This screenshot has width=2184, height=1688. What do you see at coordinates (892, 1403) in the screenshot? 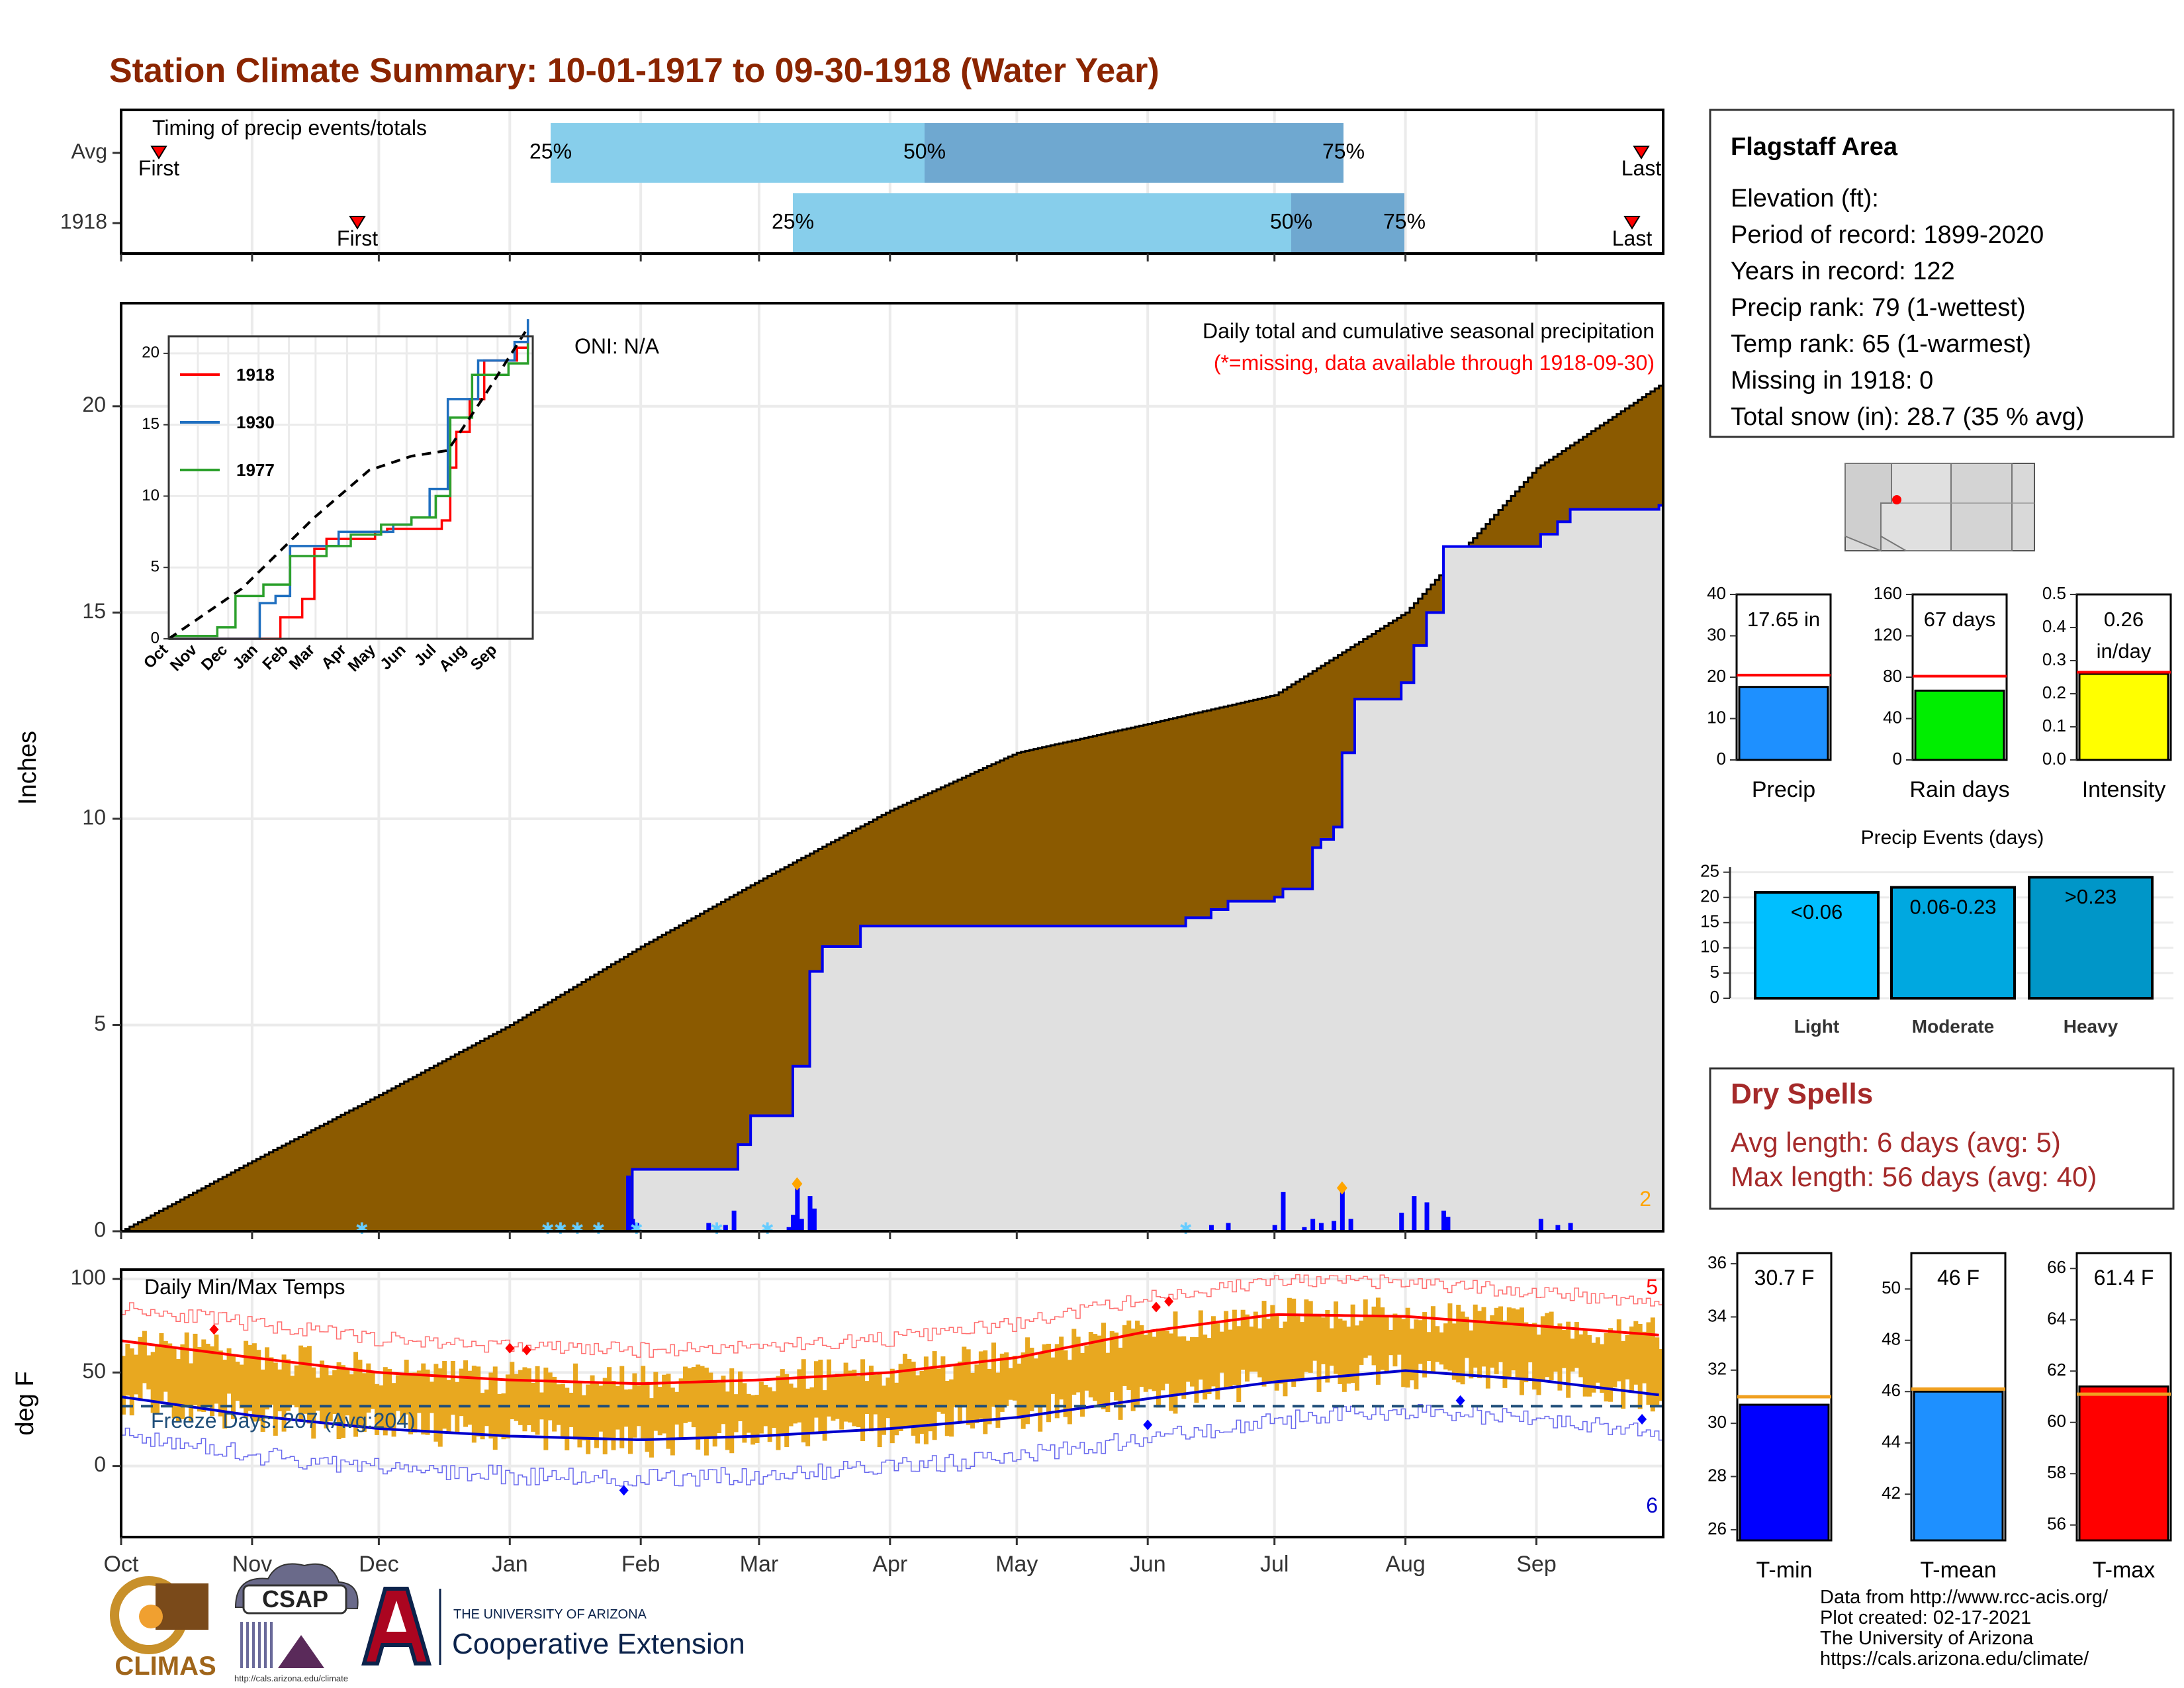
I see `temp-frame` at bounding box center [892, 1403].